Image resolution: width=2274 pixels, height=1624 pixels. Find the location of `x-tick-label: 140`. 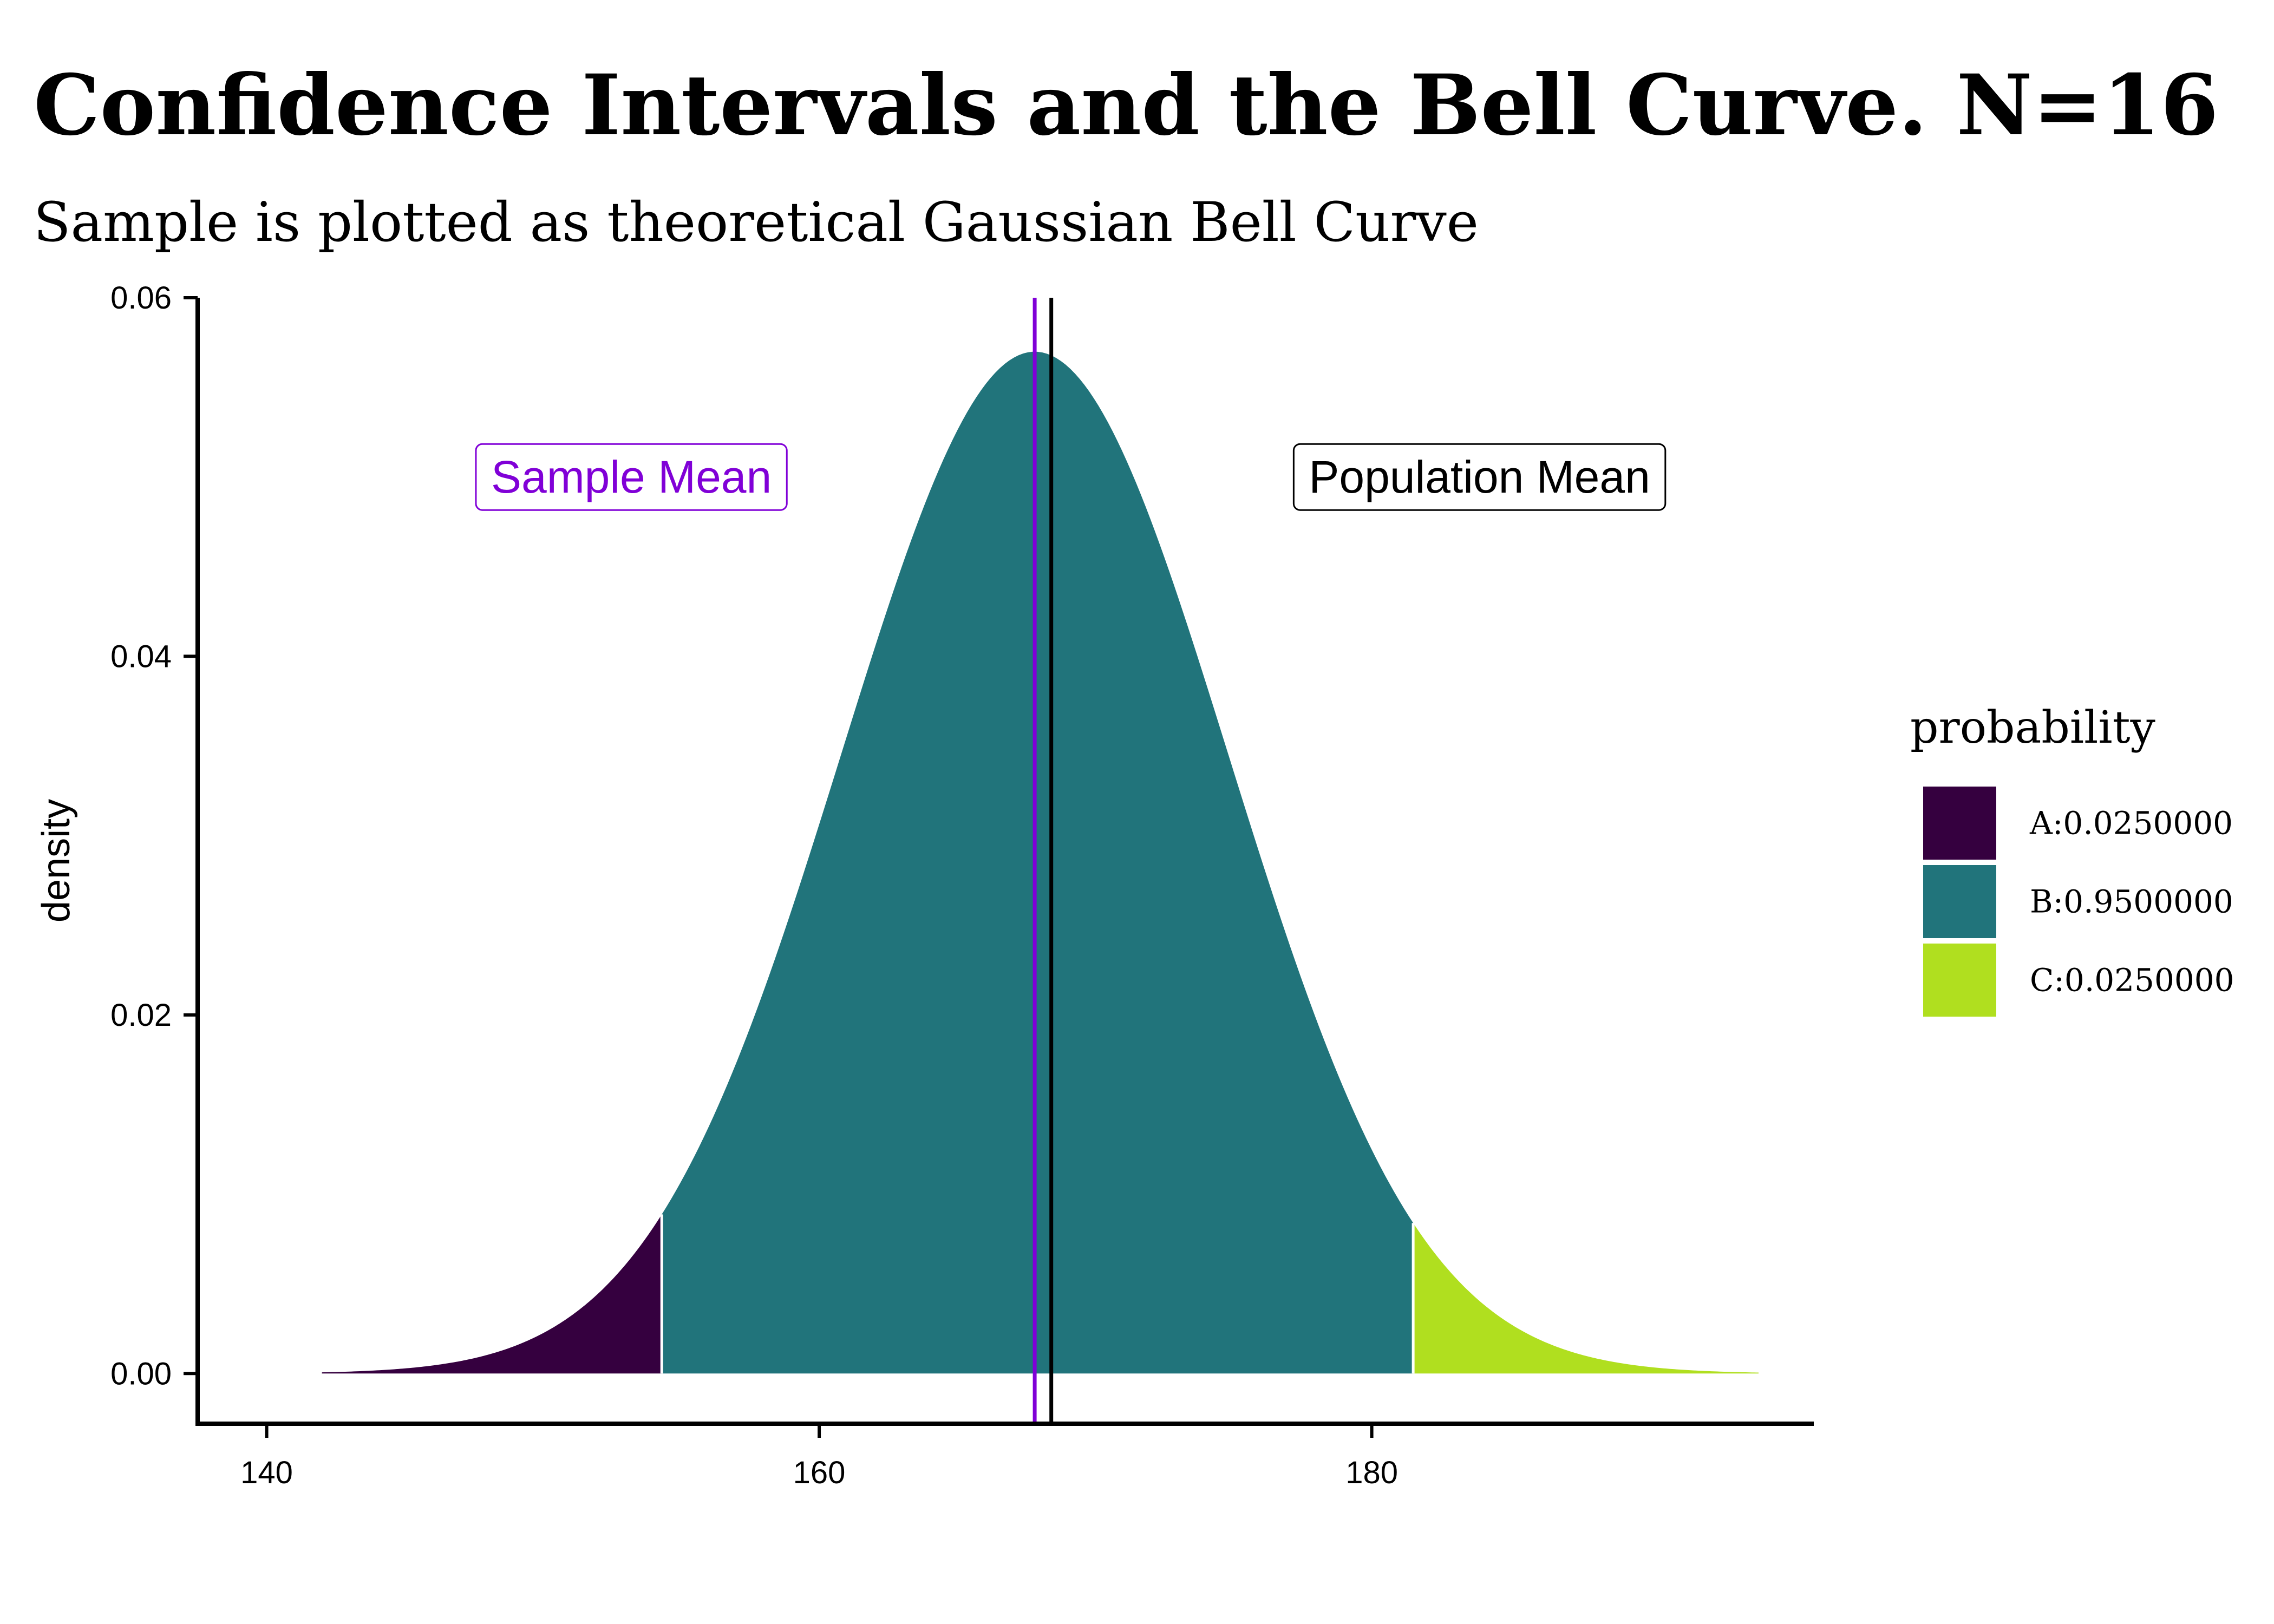

x-tick-label: 140 is located at coordinates (267, 1472).